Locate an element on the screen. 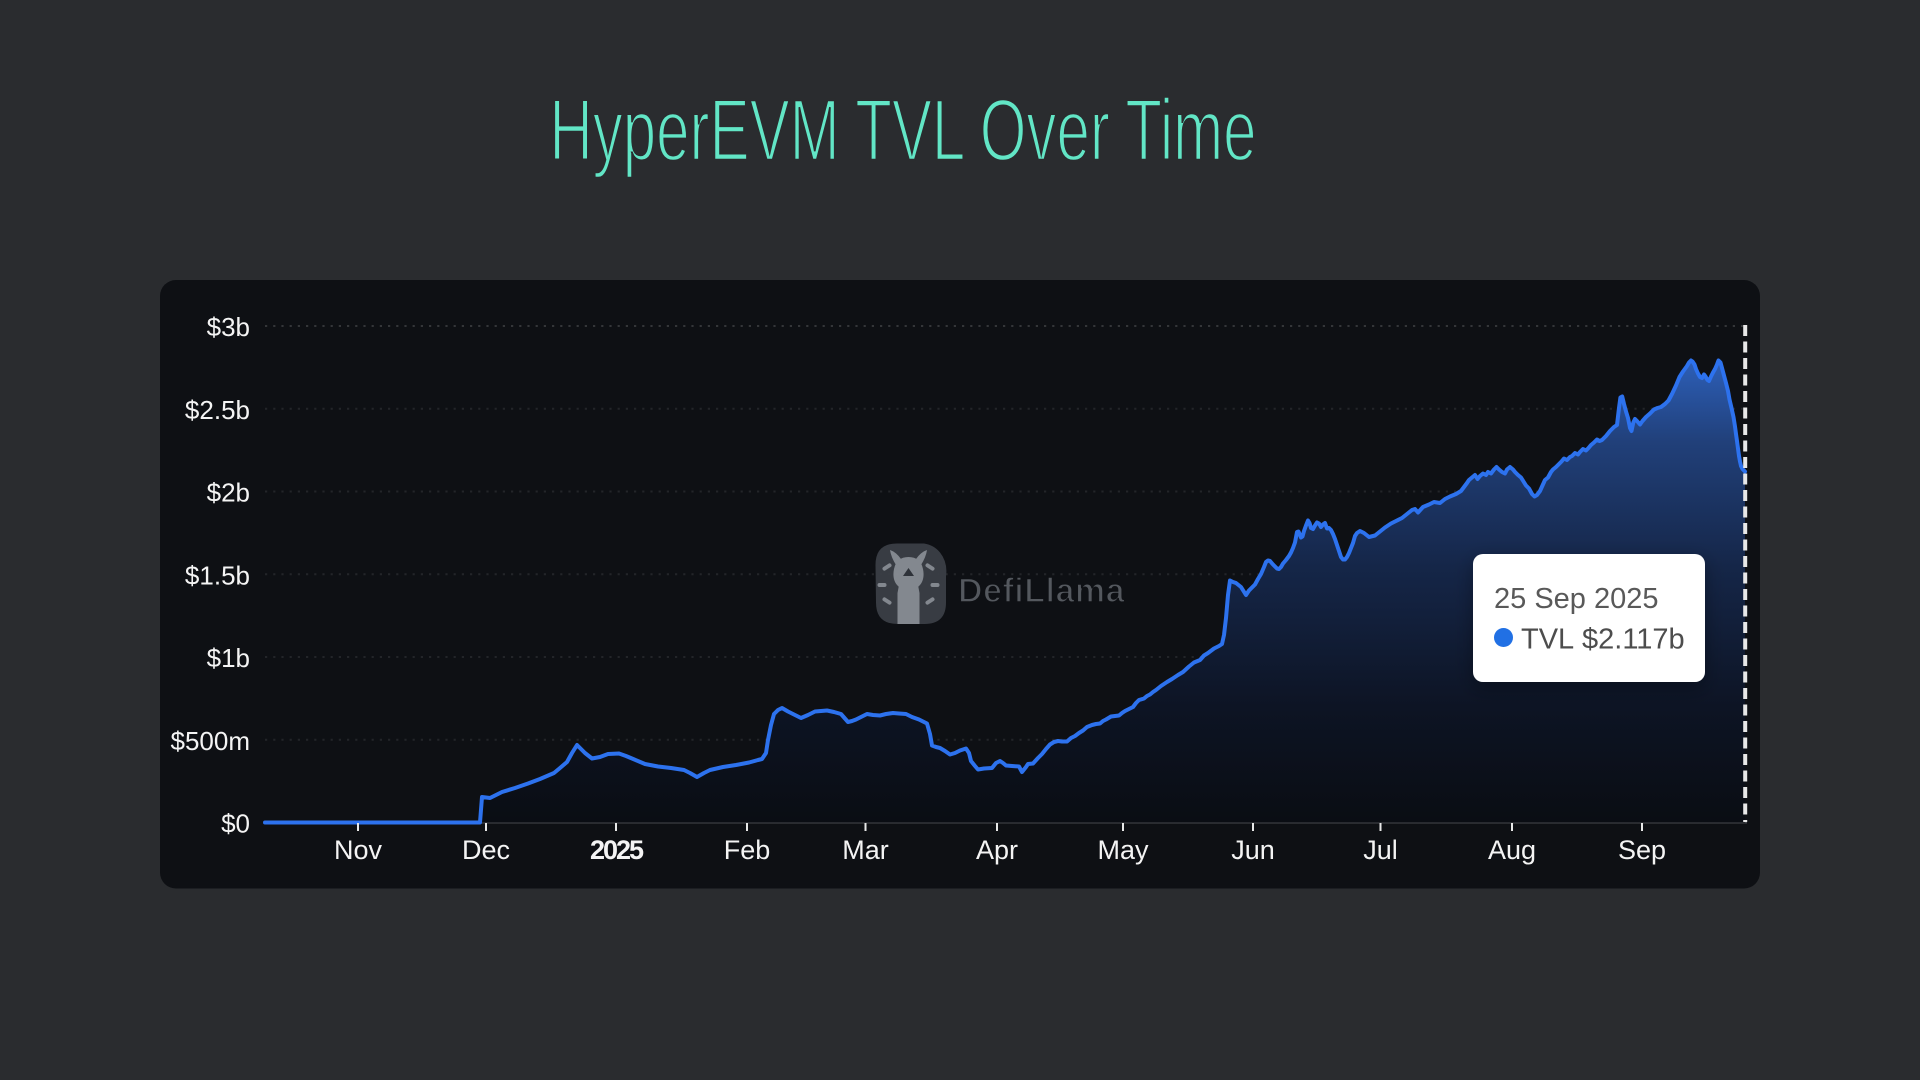 The width and height of the screenshot is (1920, 1080). svg-text: Sep is located at coordinates (1642, 850).